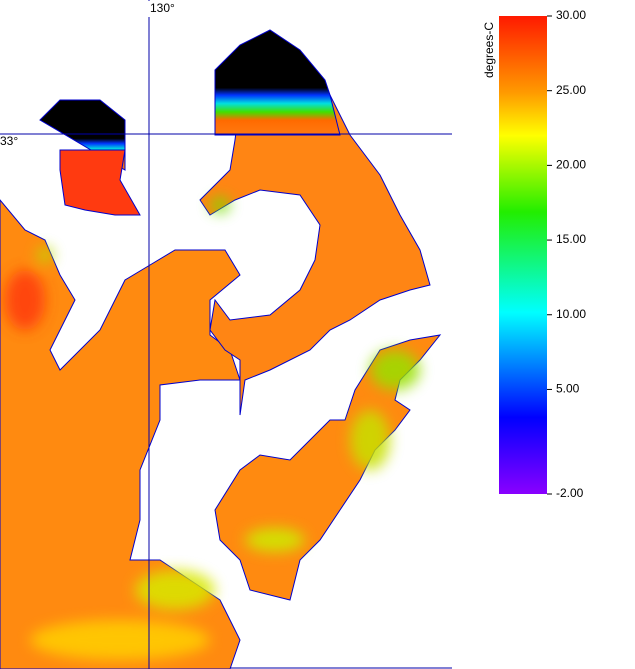  I want to click on longitude-label: 130°, so click(162, 8).